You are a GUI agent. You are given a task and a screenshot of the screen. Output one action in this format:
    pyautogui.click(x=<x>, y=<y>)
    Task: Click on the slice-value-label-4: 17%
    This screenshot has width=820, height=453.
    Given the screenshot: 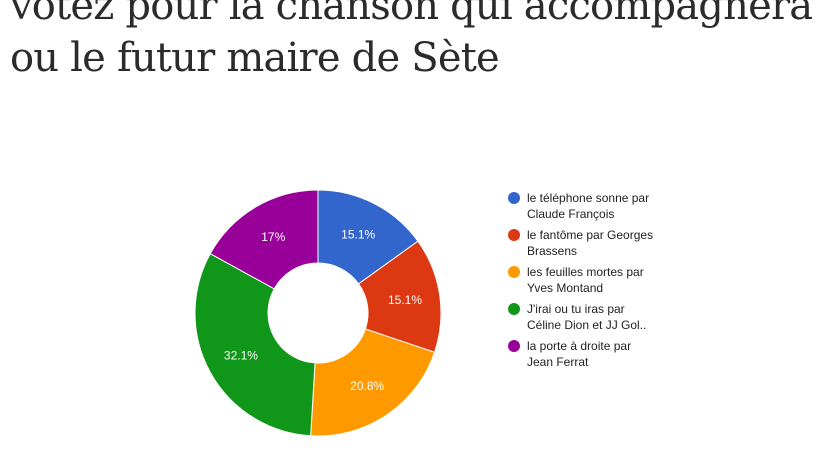 What is the action you would take?
    pyautogui.click(x=273, y=237)
    